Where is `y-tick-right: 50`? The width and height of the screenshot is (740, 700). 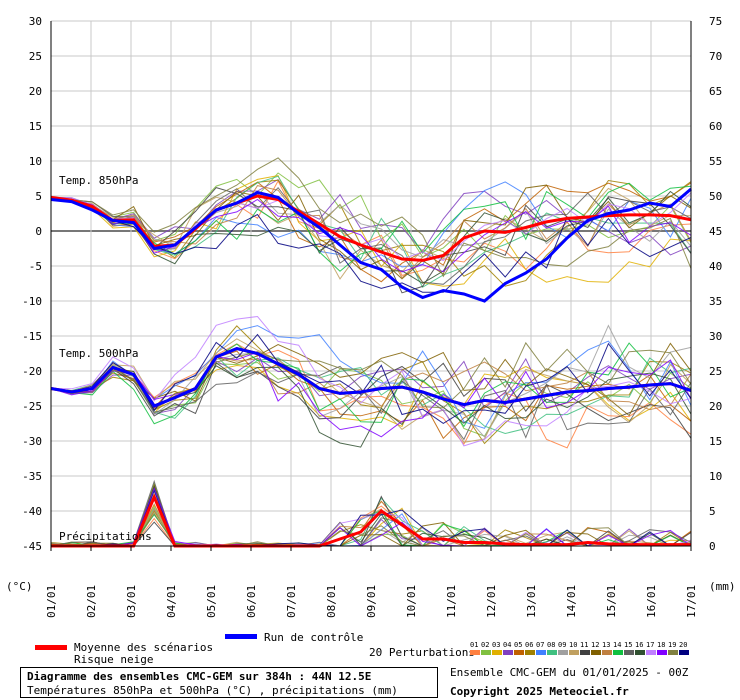 y-tick-right: 50 is located at coordinates (715, 196).